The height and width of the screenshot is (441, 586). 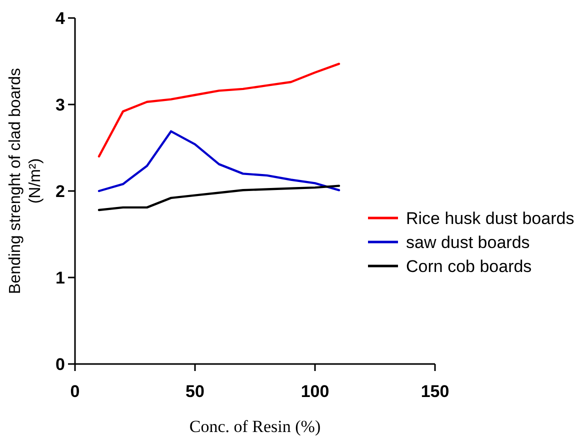 What do you see at coordinates (435, 391) in the screenshot?
I see `x-tick-label: 150` at bounding box center [435, 391].